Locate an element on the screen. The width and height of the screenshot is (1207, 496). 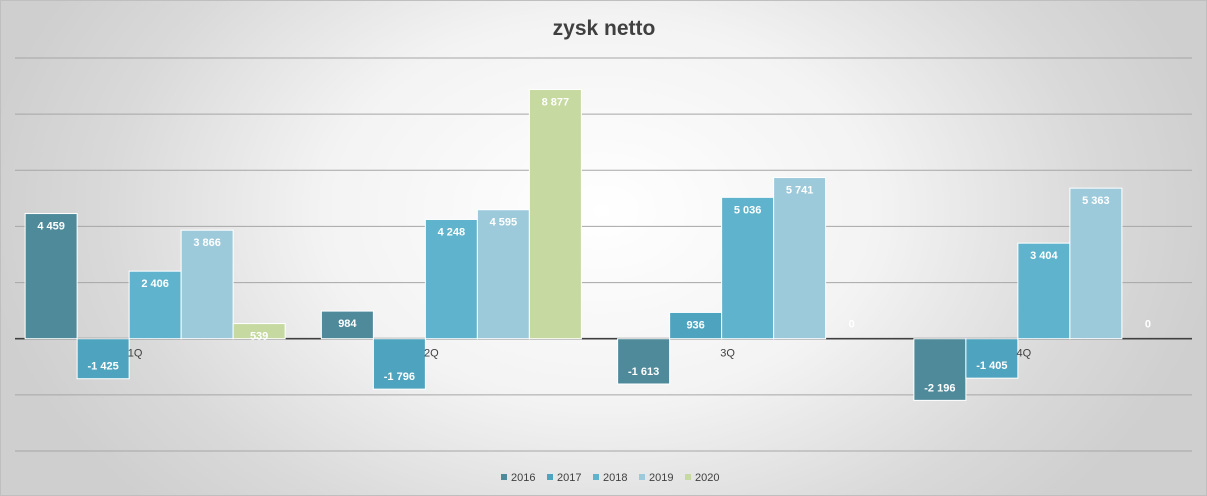
data-label: 4 595 is located at coordinates (504, 223).